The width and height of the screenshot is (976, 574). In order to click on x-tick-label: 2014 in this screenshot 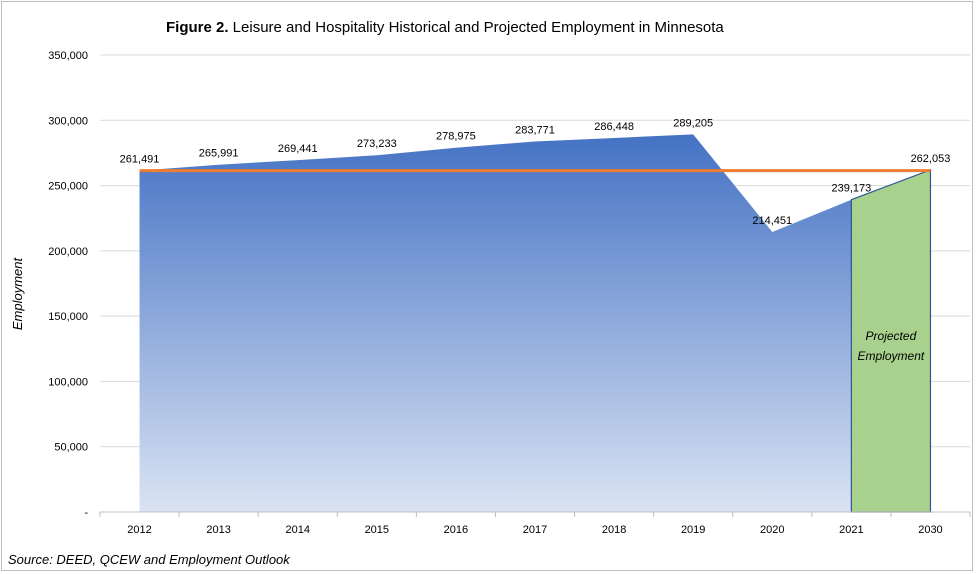, I will do `click(297, 530)`.